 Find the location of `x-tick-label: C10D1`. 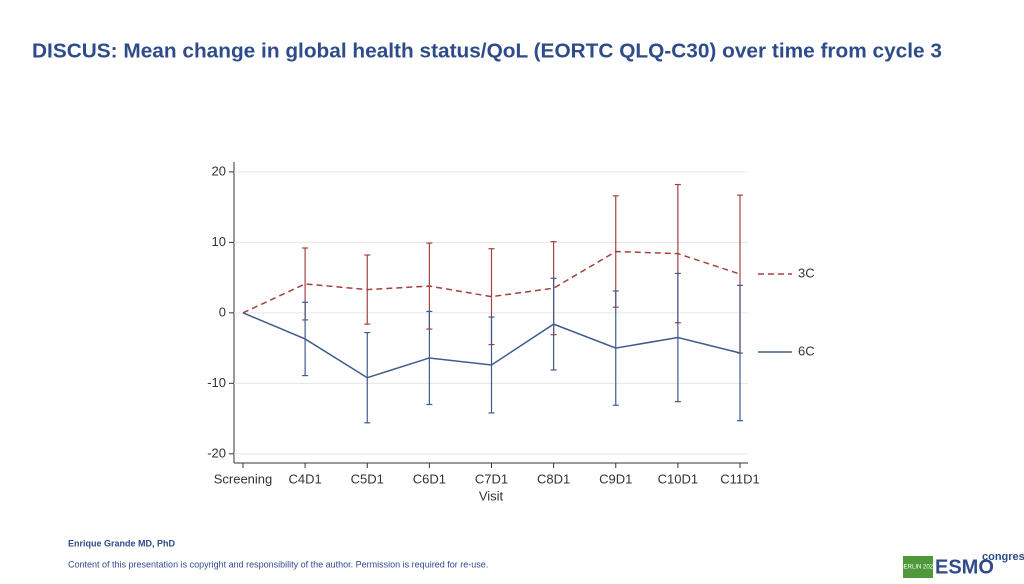

x-tick-label: C10D1 is located at coordinates (678, 478).